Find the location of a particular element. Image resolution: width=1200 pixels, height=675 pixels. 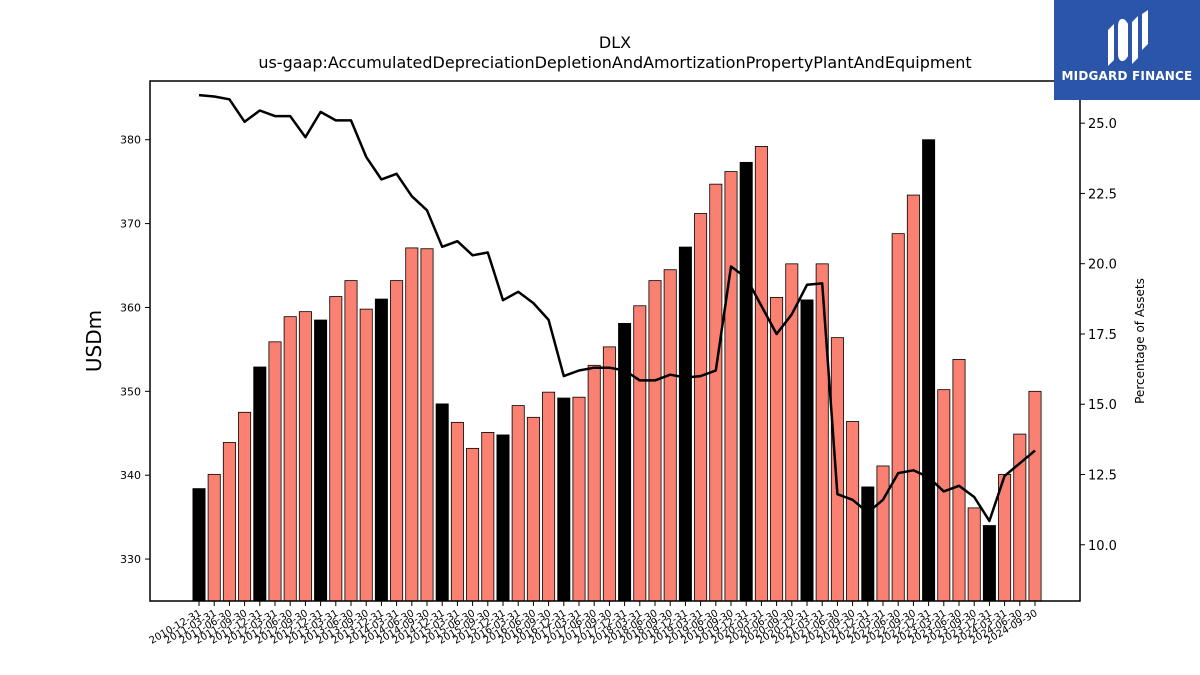

y-axis-label: USDm is located at coordinates (94, 341).